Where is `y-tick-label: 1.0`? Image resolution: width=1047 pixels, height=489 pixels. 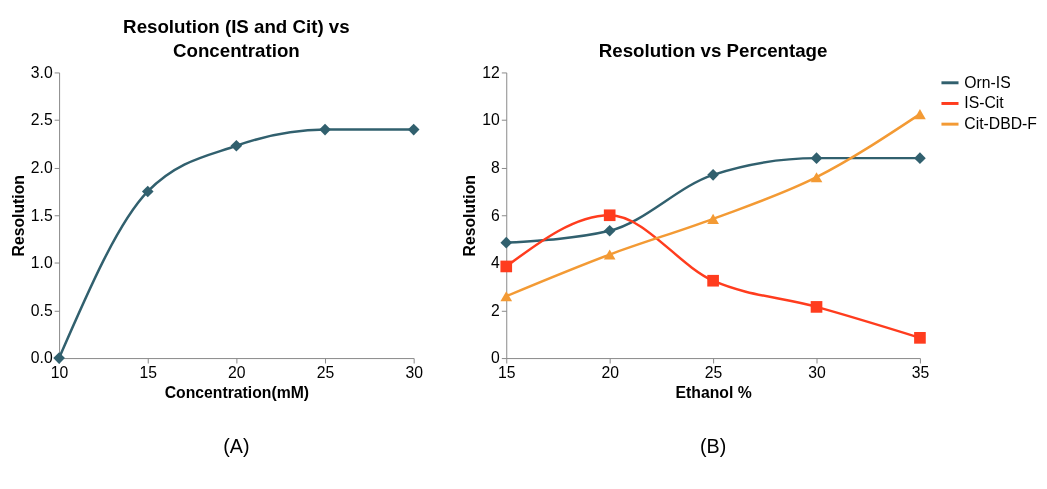 y-tick-label: 1.0 is located at coordinates (41, 263).